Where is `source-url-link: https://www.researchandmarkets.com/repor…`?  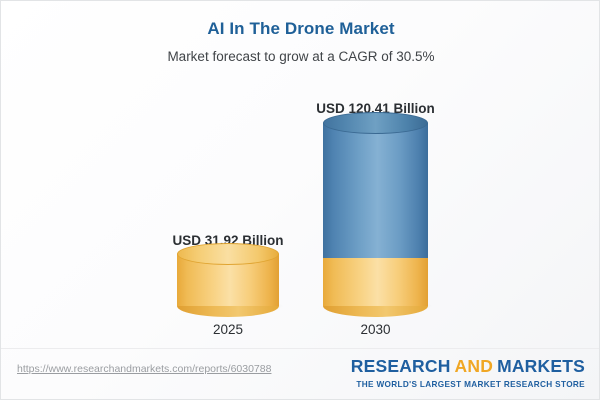
source-url-link: https://www.researchandmarkets.com/repor… is located at coordinates (144, 369).